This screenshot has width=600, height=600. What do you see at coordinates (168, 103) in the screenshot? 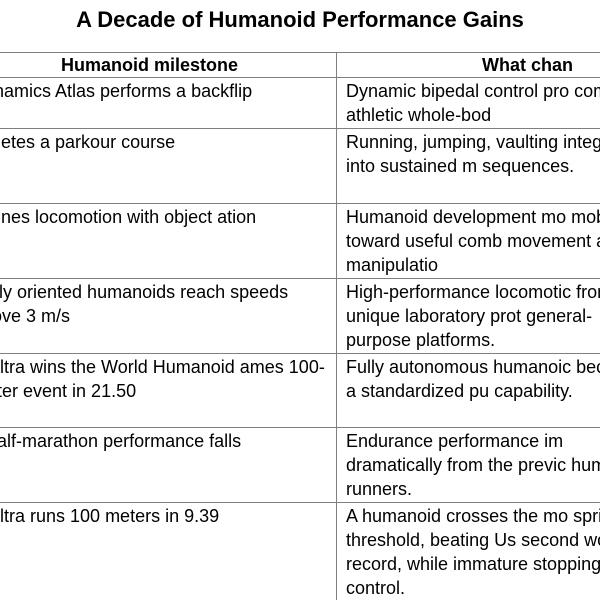
I see `milestone-cell: Dynamics Atlas performs a backflip` at bounding box center [168, 103].